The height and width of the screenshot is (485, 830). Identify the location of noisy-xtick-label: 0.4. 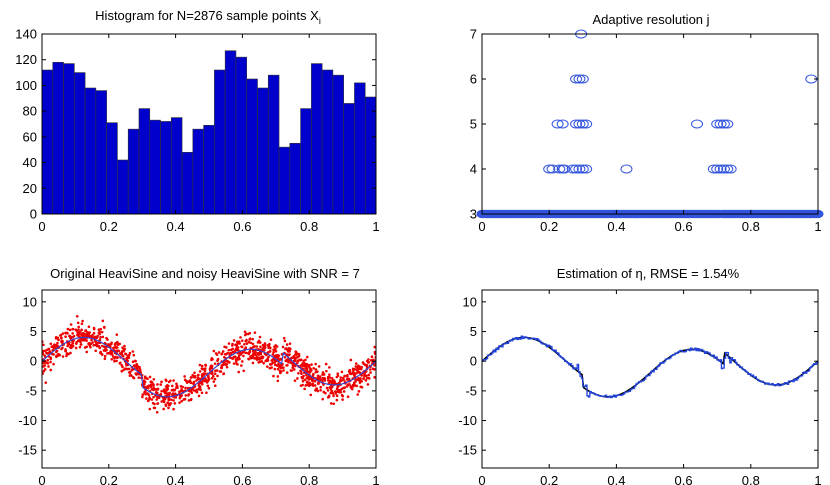
(176, 479).